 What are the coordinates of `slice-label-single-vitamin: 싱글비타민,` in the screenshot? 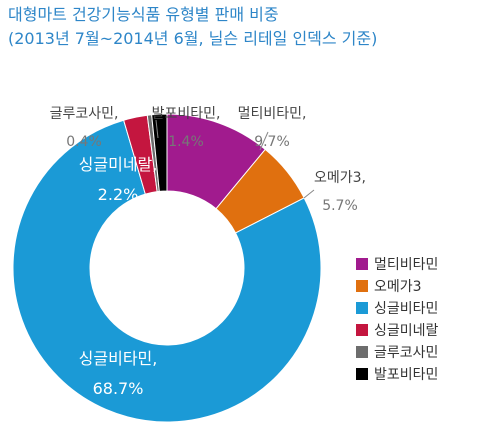 It's located at (118, 358).